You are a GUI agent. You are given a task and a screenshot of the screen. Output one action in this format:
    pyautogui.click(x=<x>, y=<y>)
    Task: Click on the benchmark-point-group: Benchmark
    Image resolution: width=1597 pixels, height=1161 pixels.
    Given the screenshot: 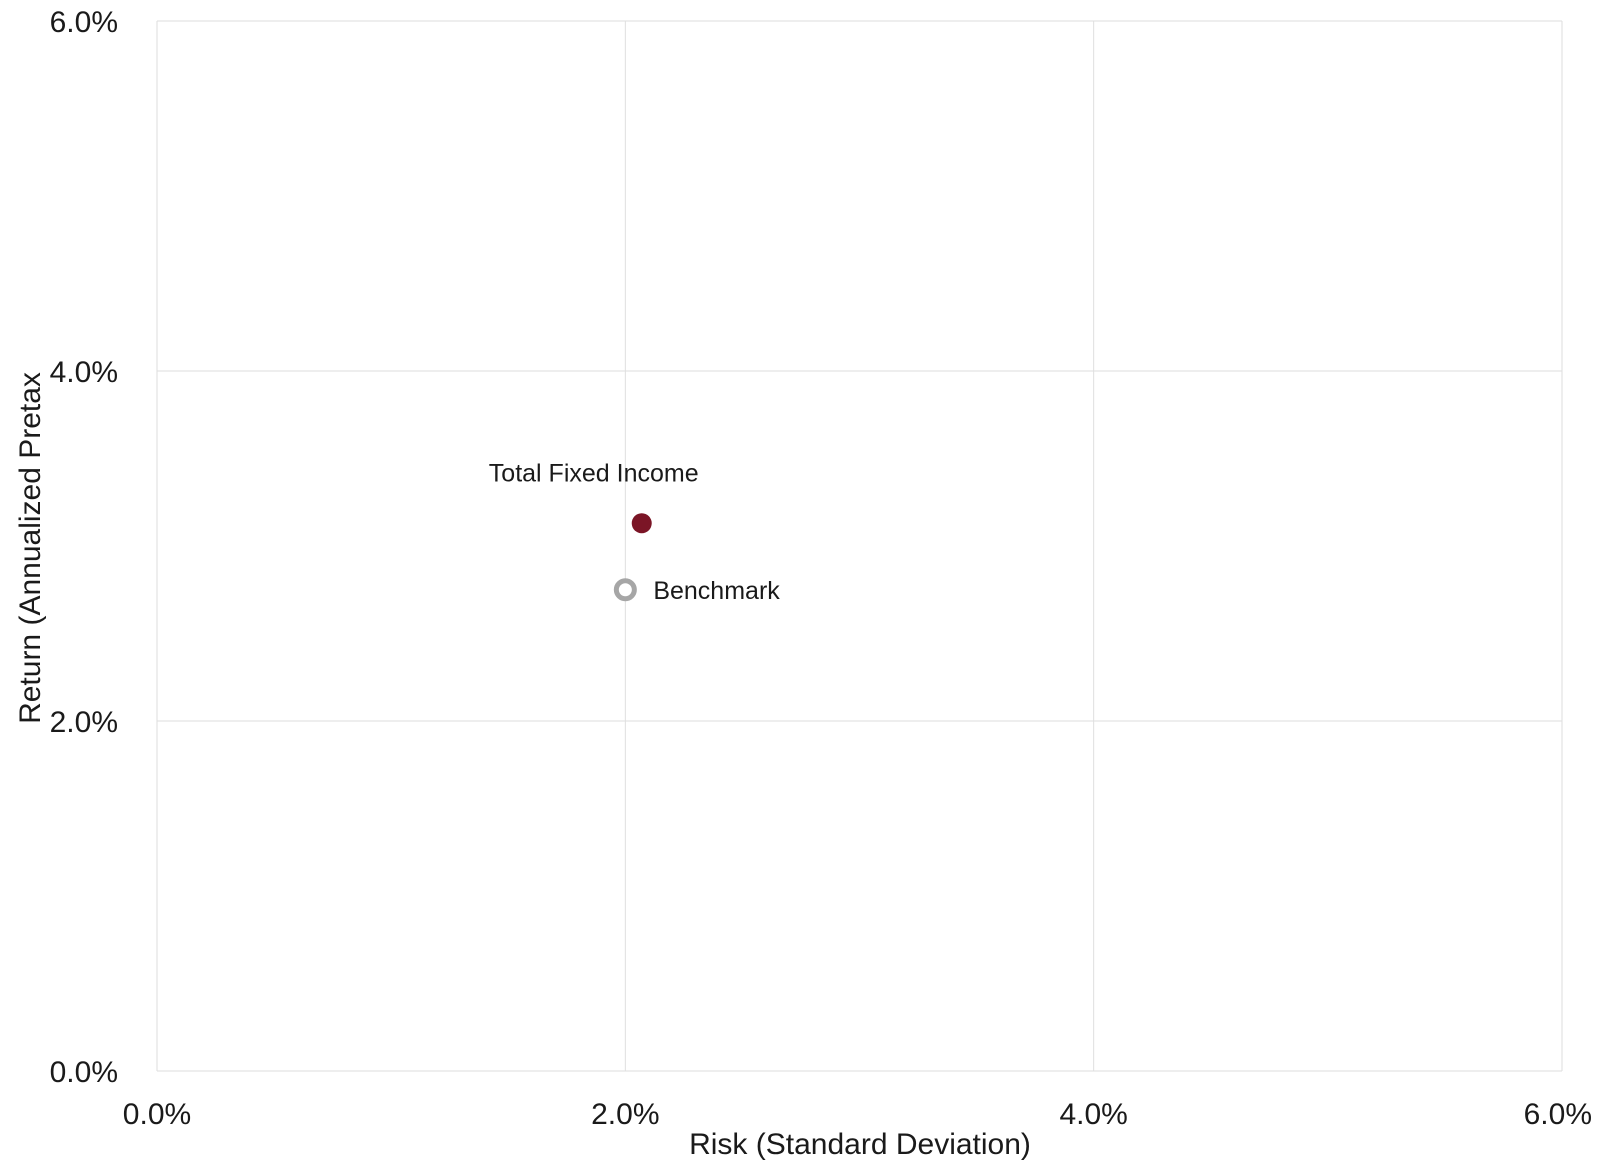 What is the action you would take?
    pyautogui.click(x=696, y=591)
    